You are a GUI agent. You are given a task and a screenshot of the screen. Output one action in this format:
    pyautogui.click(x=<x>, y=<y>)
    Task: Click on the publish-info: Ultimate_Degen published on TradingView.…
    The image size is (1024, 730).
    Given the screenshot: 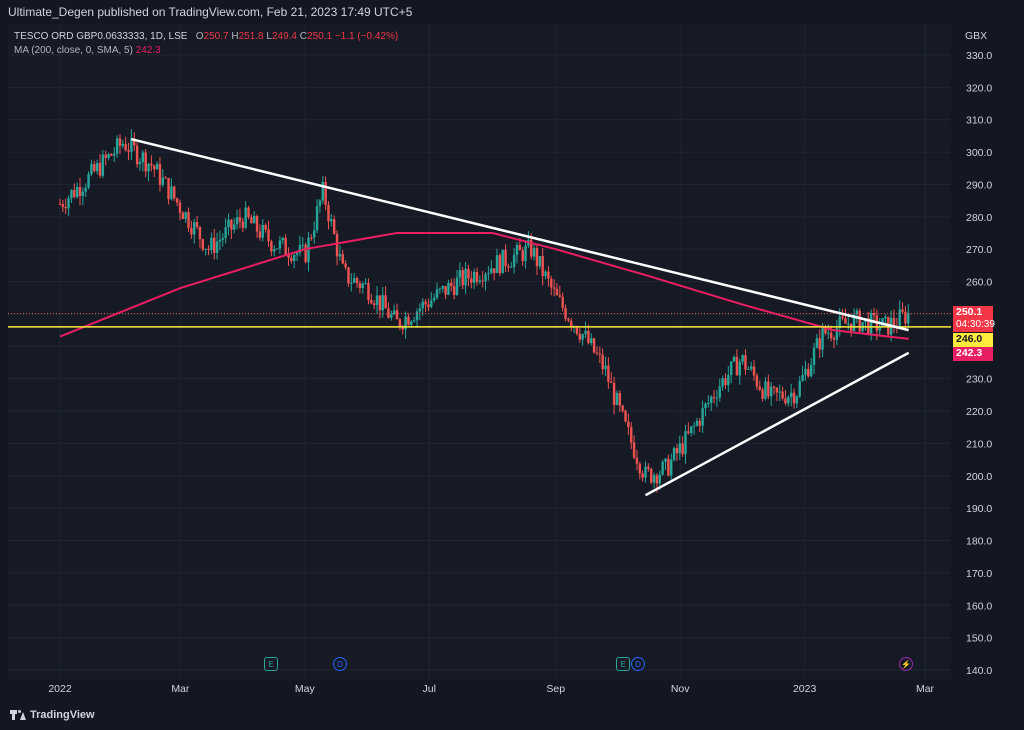 What is the action you would take?
    pyautogui.click(x=210, y=12)
    